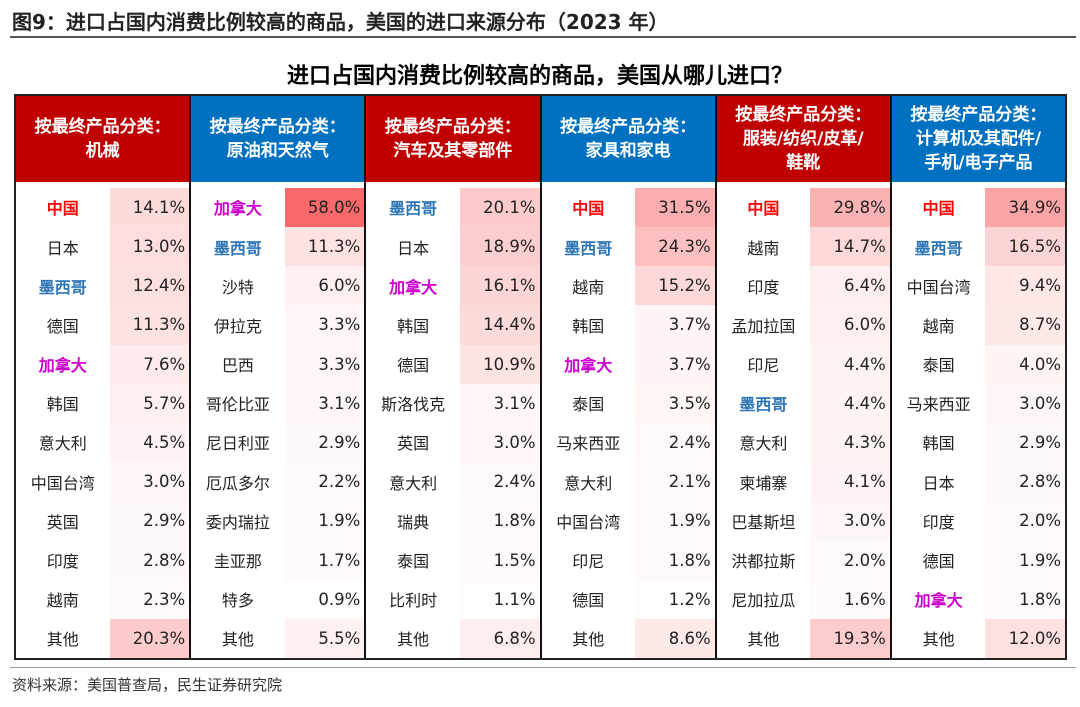 This screenshot has width=1080, height=707. I want to click on table-row: 日本 18.9%, so click(453, 246).